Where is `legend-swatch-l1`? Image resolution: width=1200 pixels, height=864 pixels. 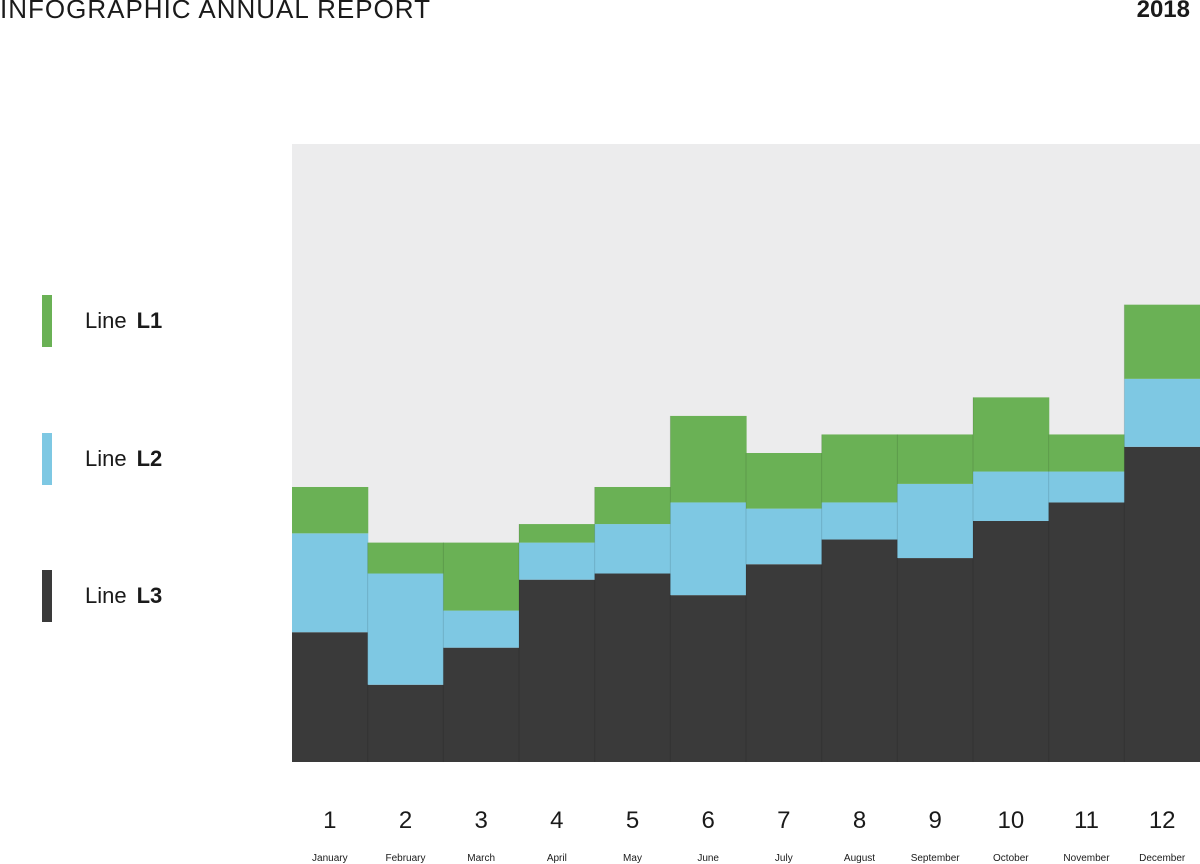 legend-swatch-l1 is located at coordinates (47, 321).